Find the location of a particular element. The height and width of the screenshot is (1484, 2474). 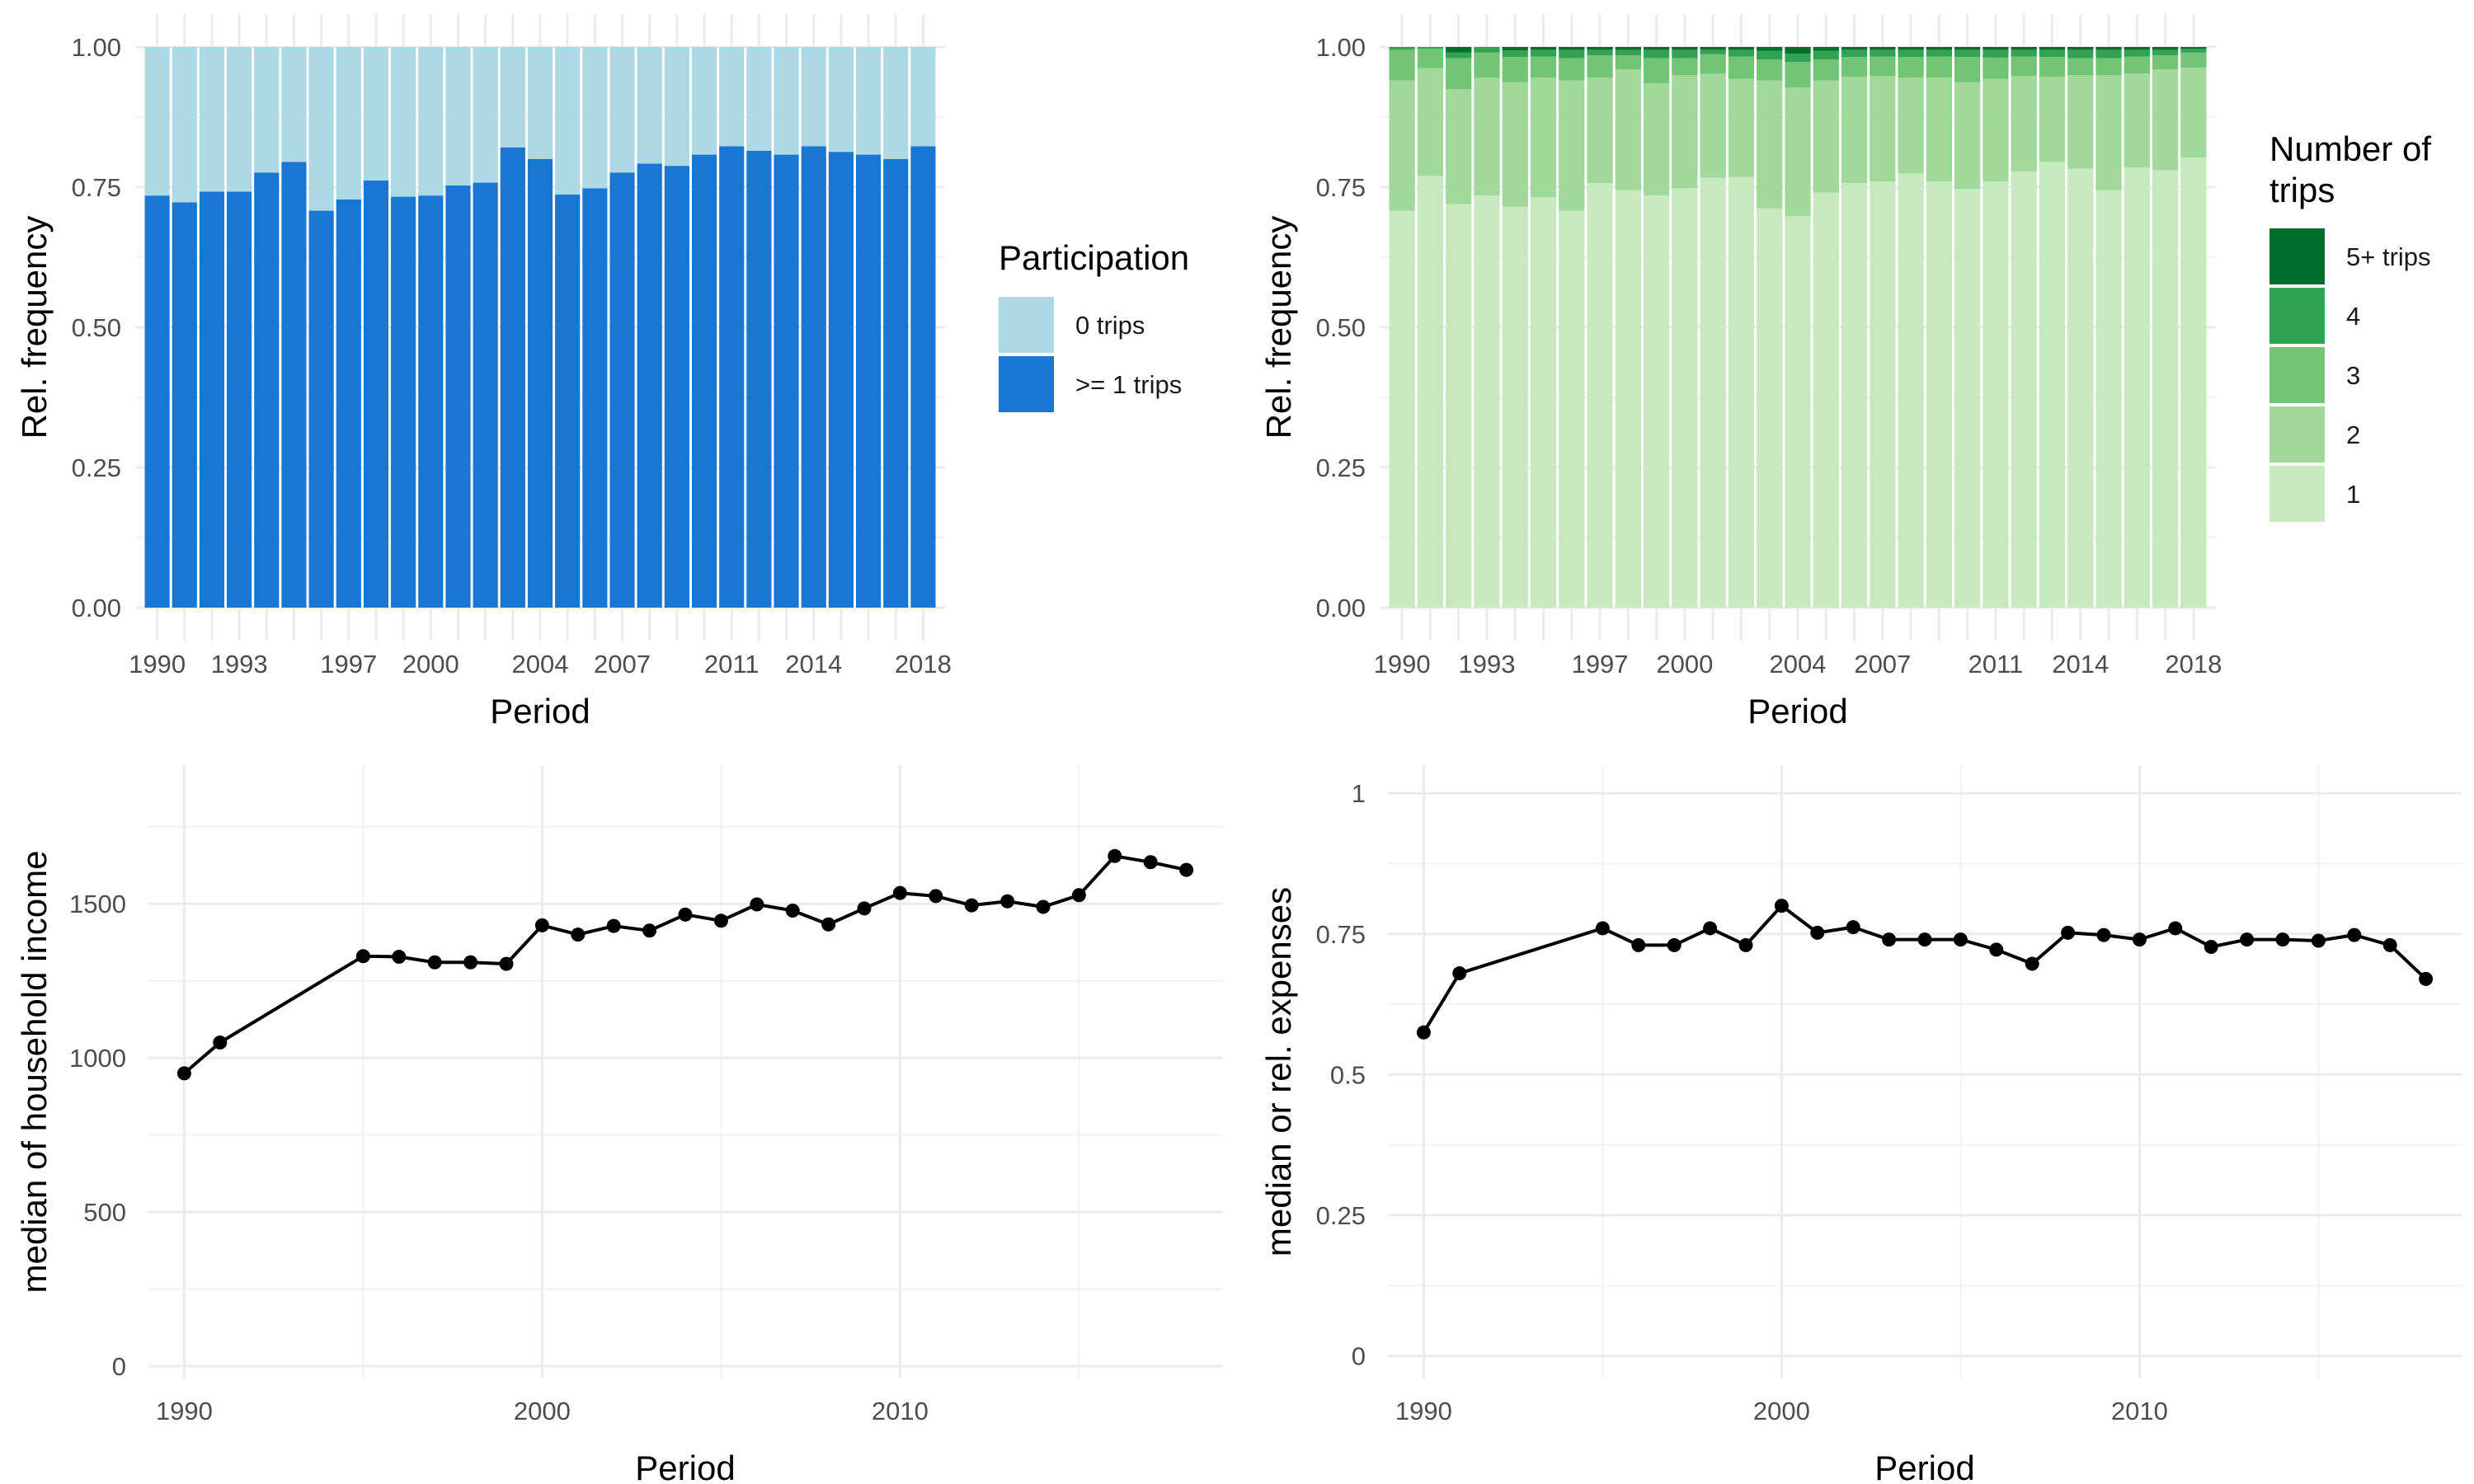

y-tick-label: 1500 is located at coordinates (97, 904).